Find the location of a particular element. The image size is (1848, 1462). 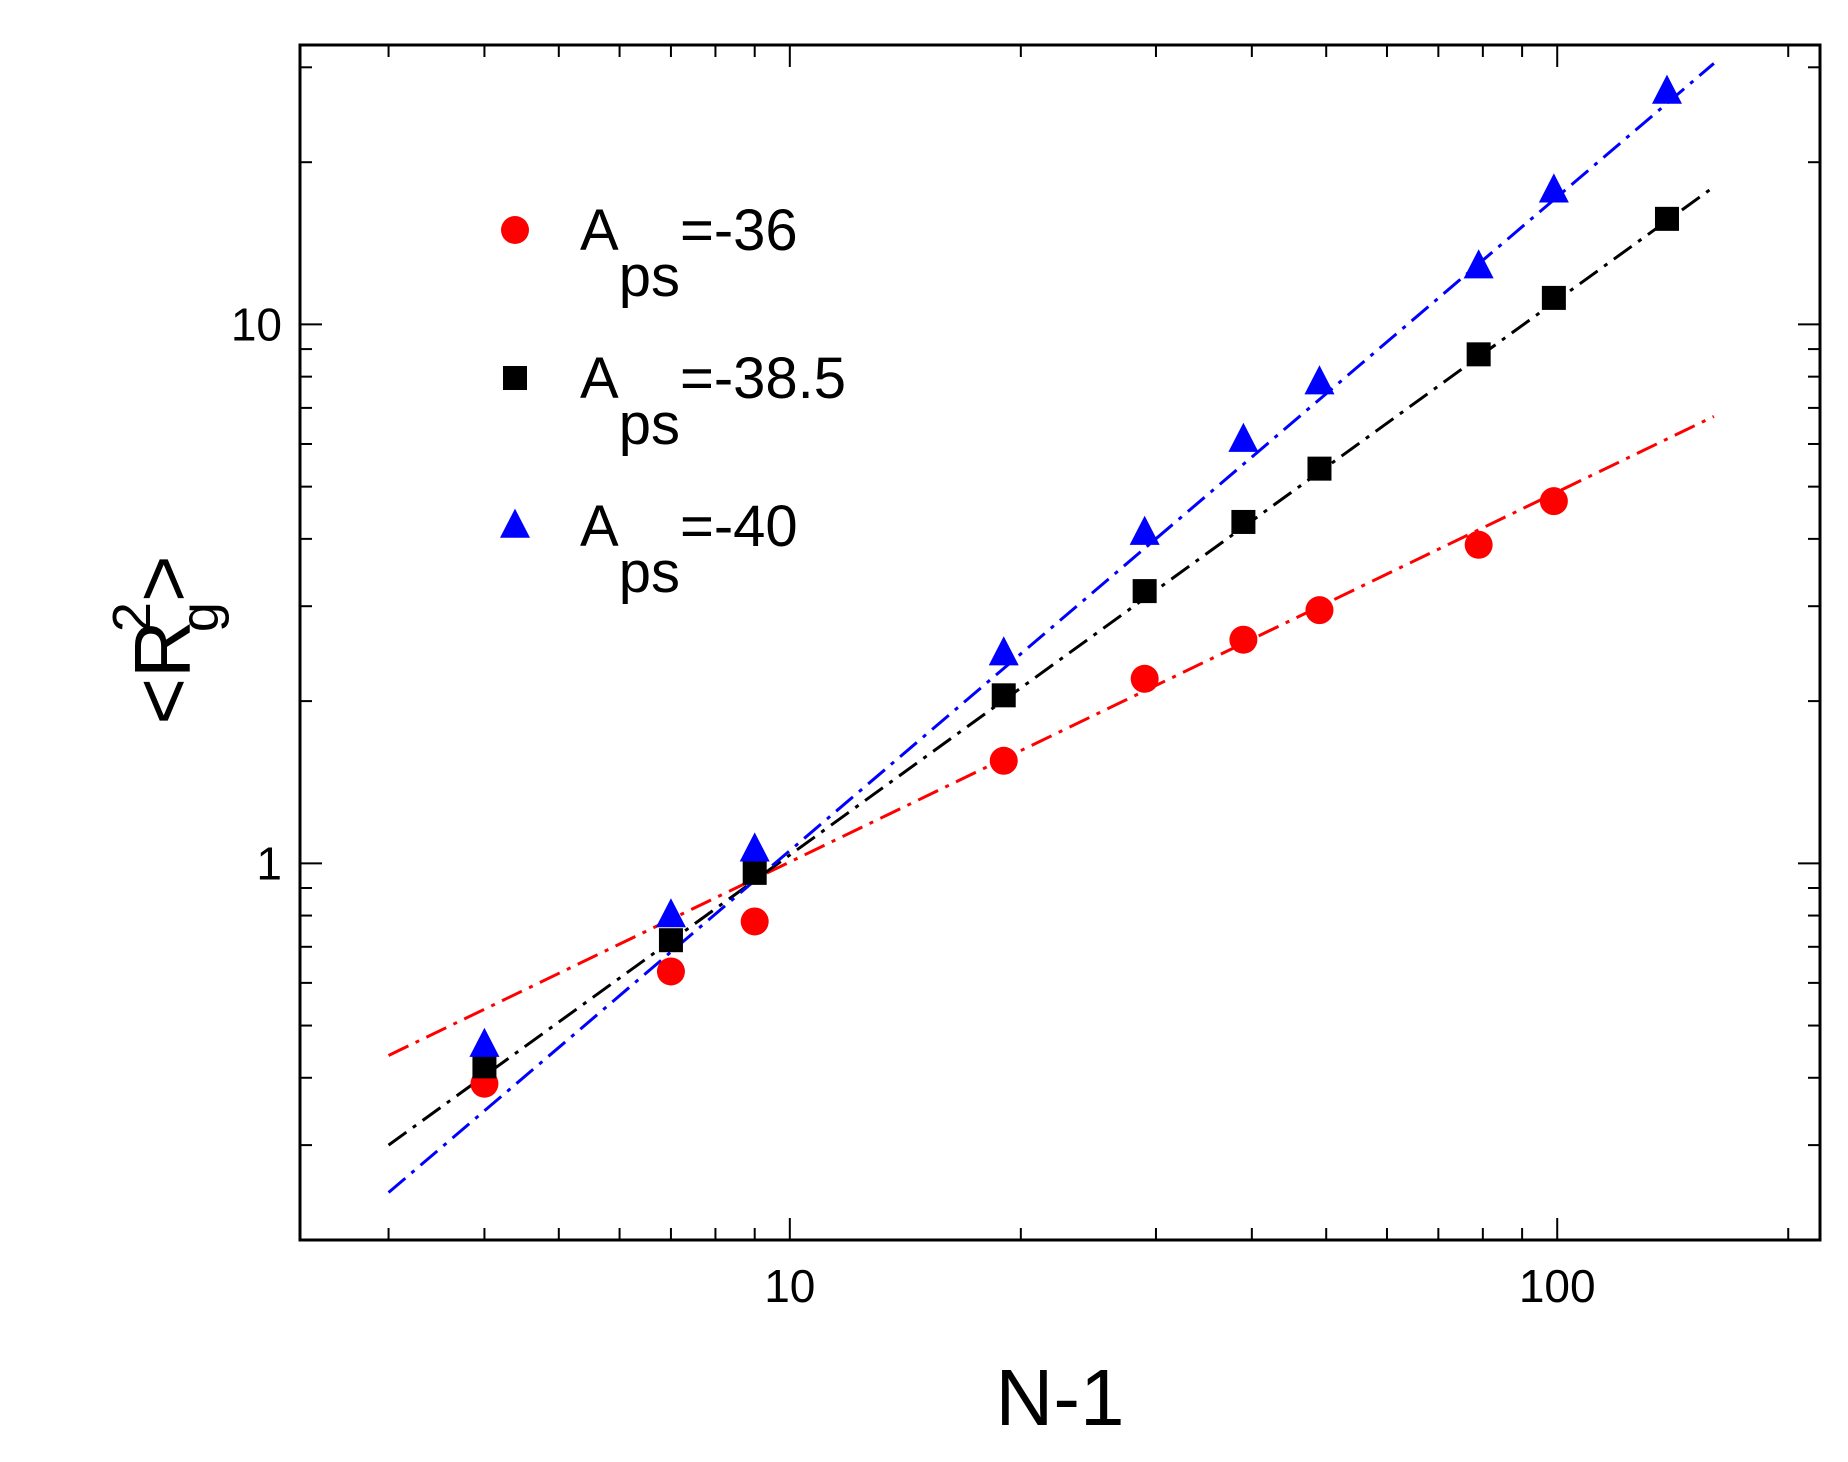

y-tick-label: 1 is located at coordinates (269, 863).